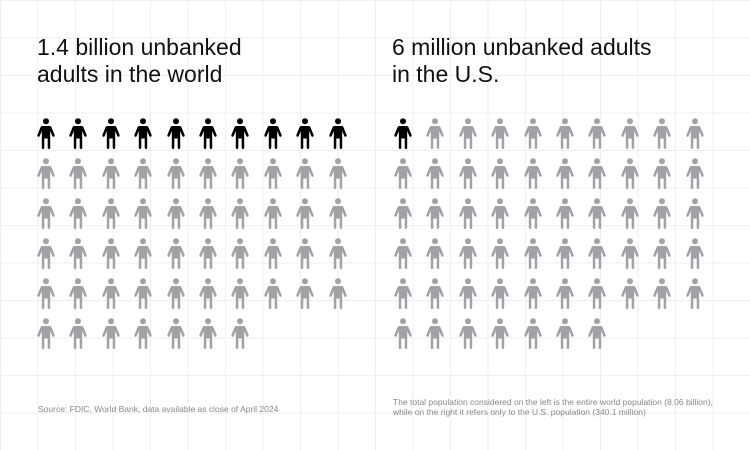 The height and width of the screenshot is (450, 750). Describe the element at coordinates (139, 61) in the screenshot. I see `left-panel-title: 1.4 billion unbanked adults in the world` at that location.